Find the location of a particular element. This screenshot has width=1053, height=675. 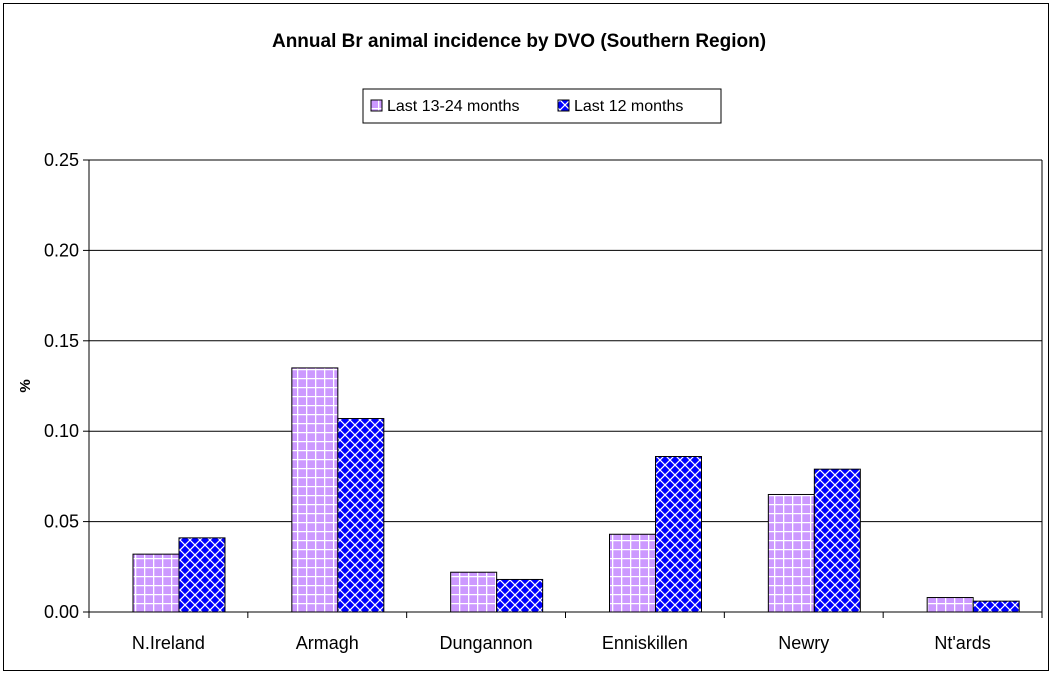

x-tick-label: Dungannon is located at coordinates (486, 643).